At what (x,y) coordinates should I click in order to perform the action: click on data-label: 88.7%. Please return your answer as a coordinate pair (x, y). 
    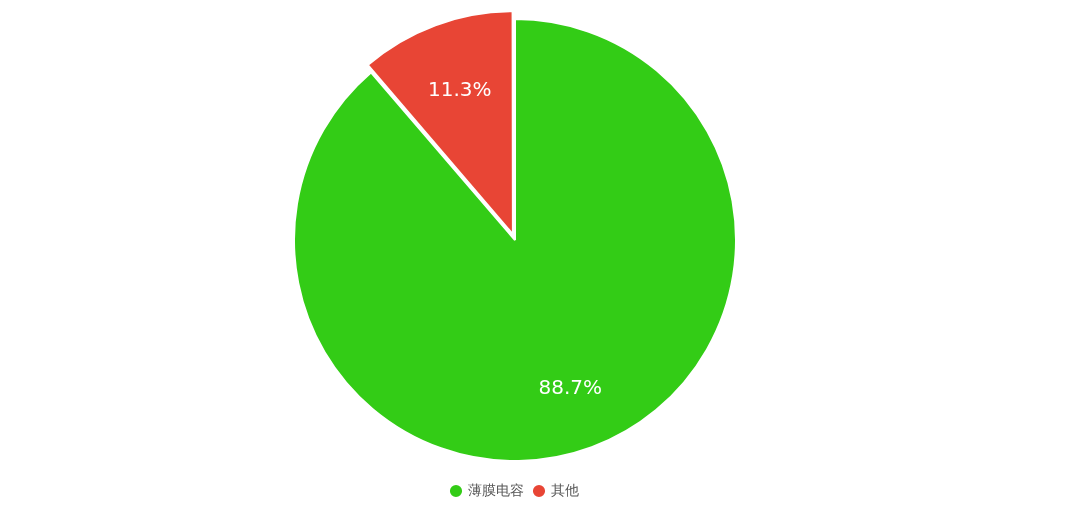
    Looking at the image, I should click on (570, 387).